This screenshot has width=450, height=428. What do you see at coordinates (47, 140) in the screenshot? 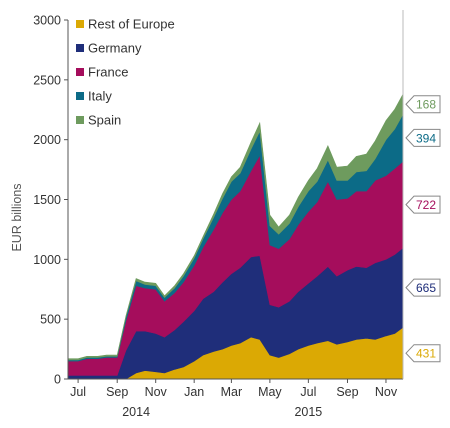
I see `y-tick-label: 2000` at bounding box center [47, 140].